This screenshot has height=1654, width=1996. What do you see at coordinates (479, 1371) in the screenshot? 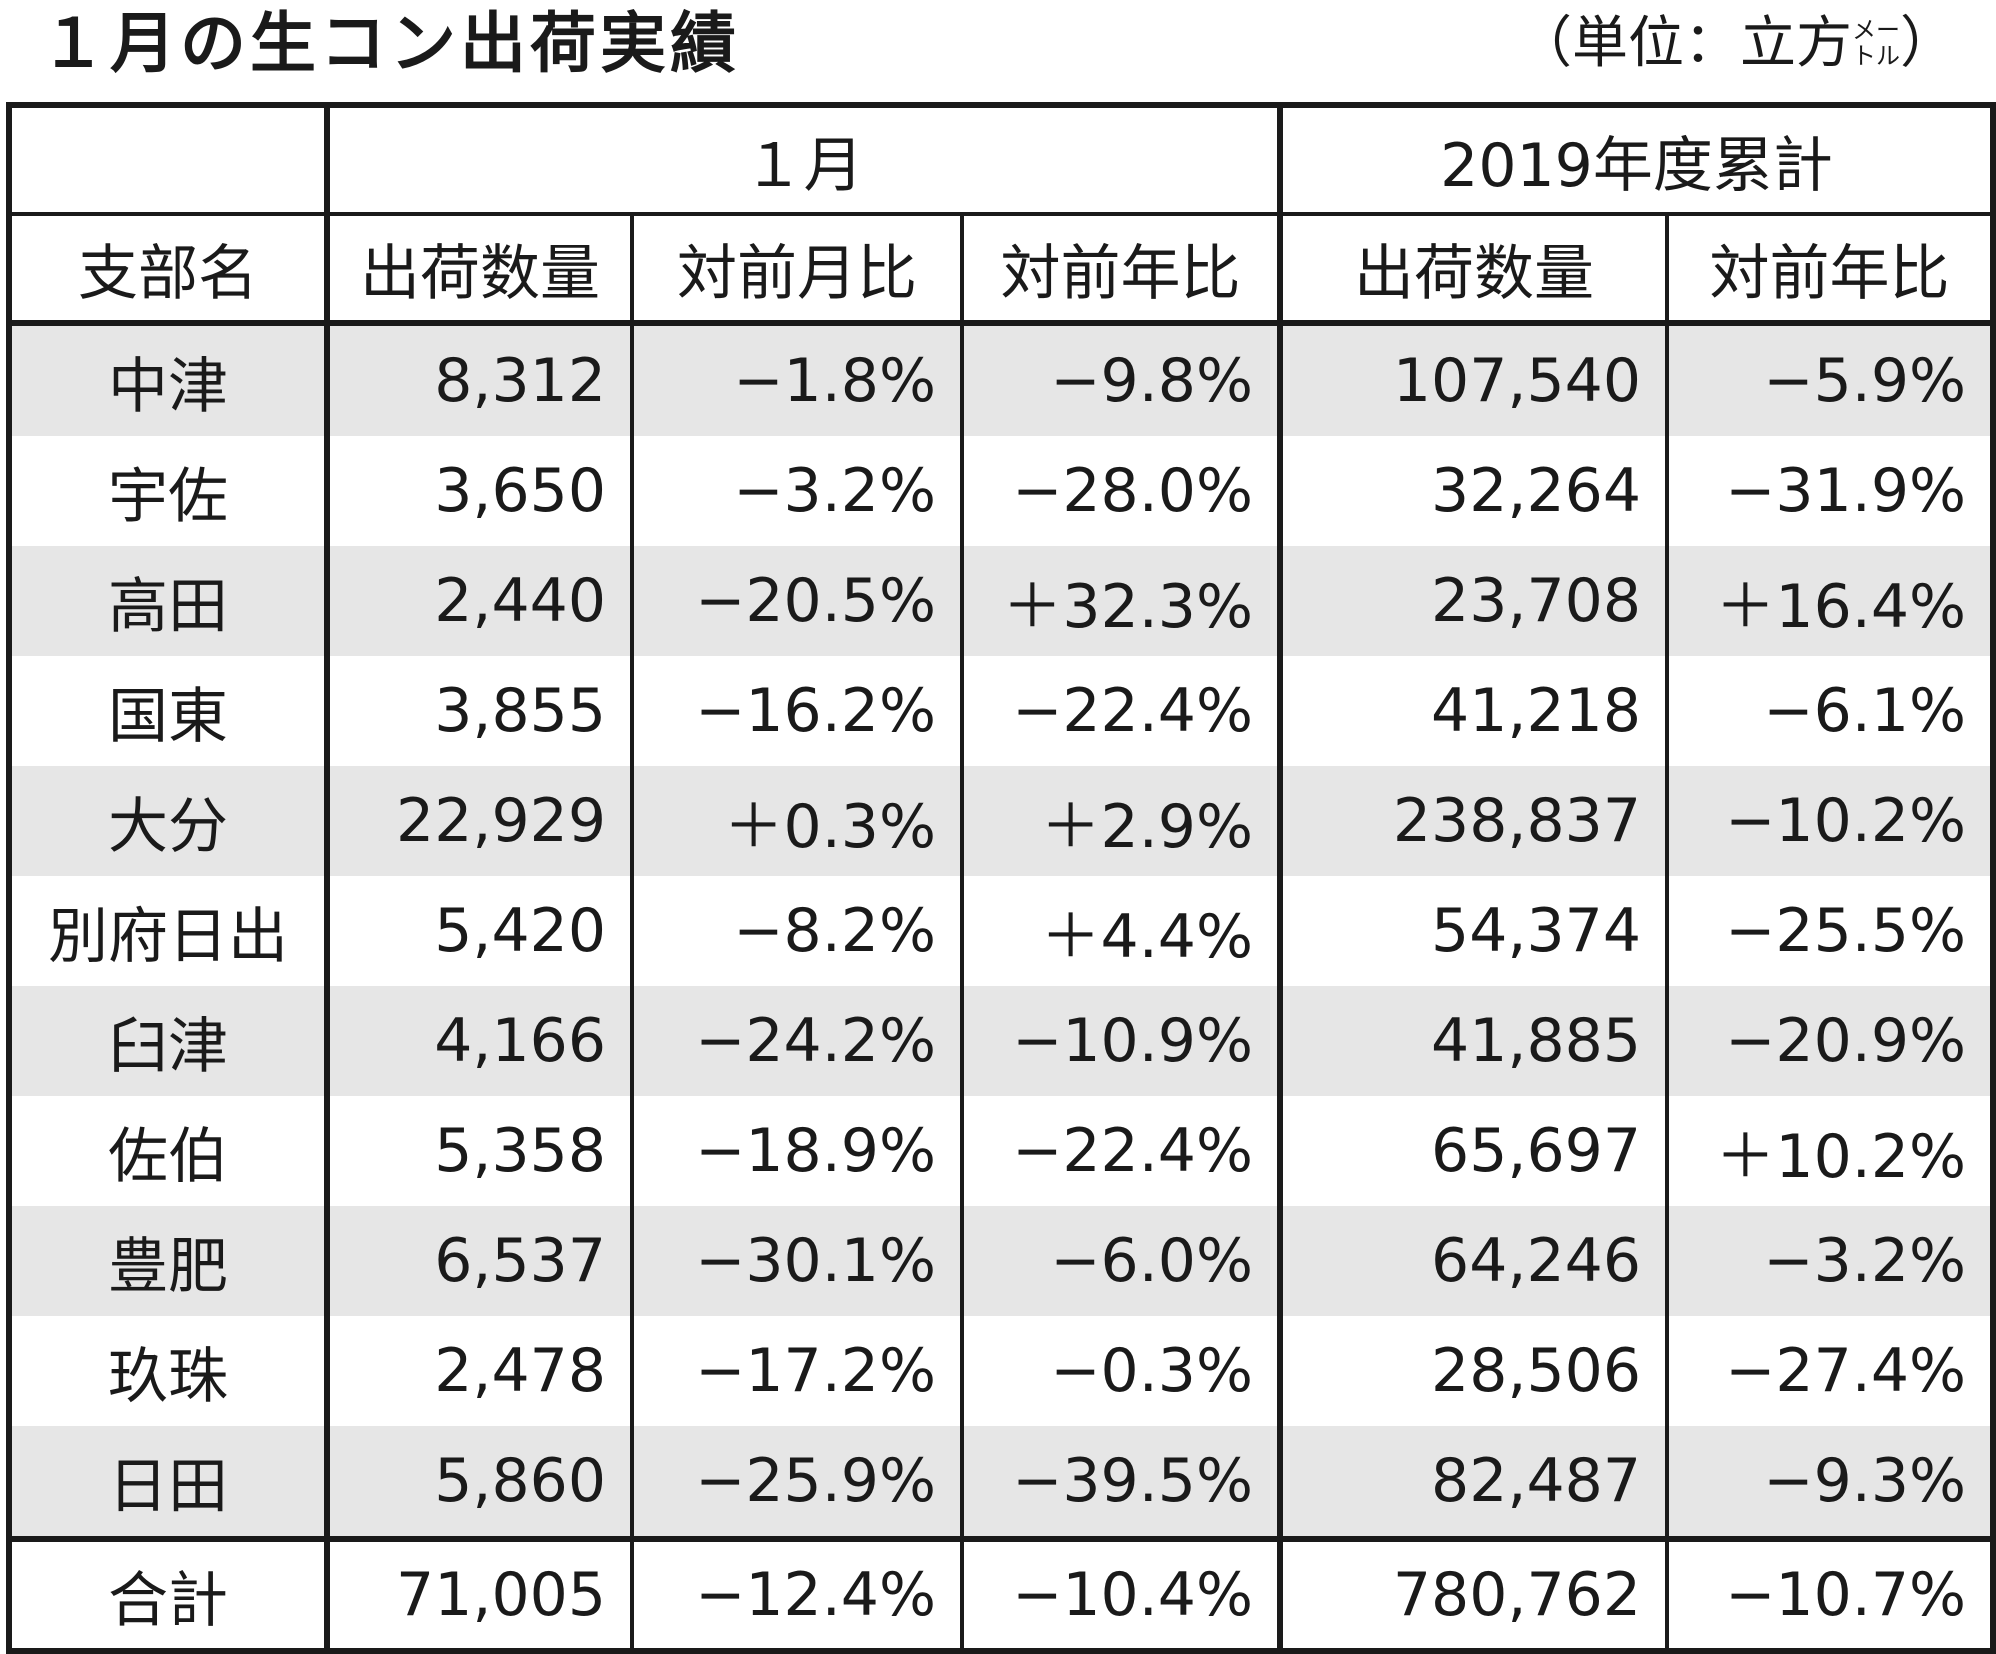
I see `shipment-qty: 2,478` at bounding box center [479, 1371].